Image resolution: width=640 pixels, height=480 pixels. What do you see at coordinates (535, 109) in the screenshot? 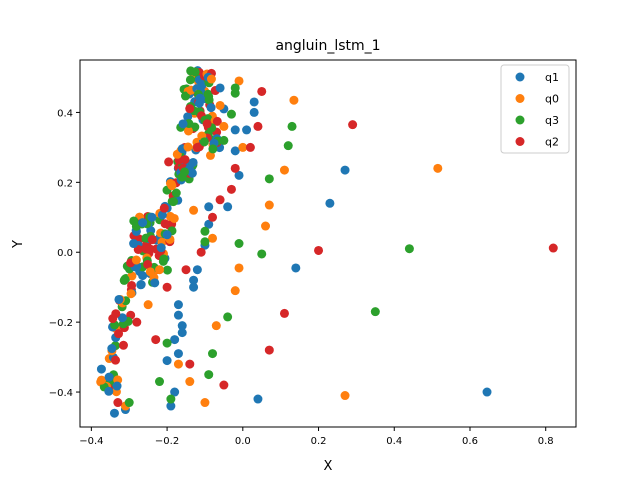
I see `legend-box` at bounding box center [535, 109].